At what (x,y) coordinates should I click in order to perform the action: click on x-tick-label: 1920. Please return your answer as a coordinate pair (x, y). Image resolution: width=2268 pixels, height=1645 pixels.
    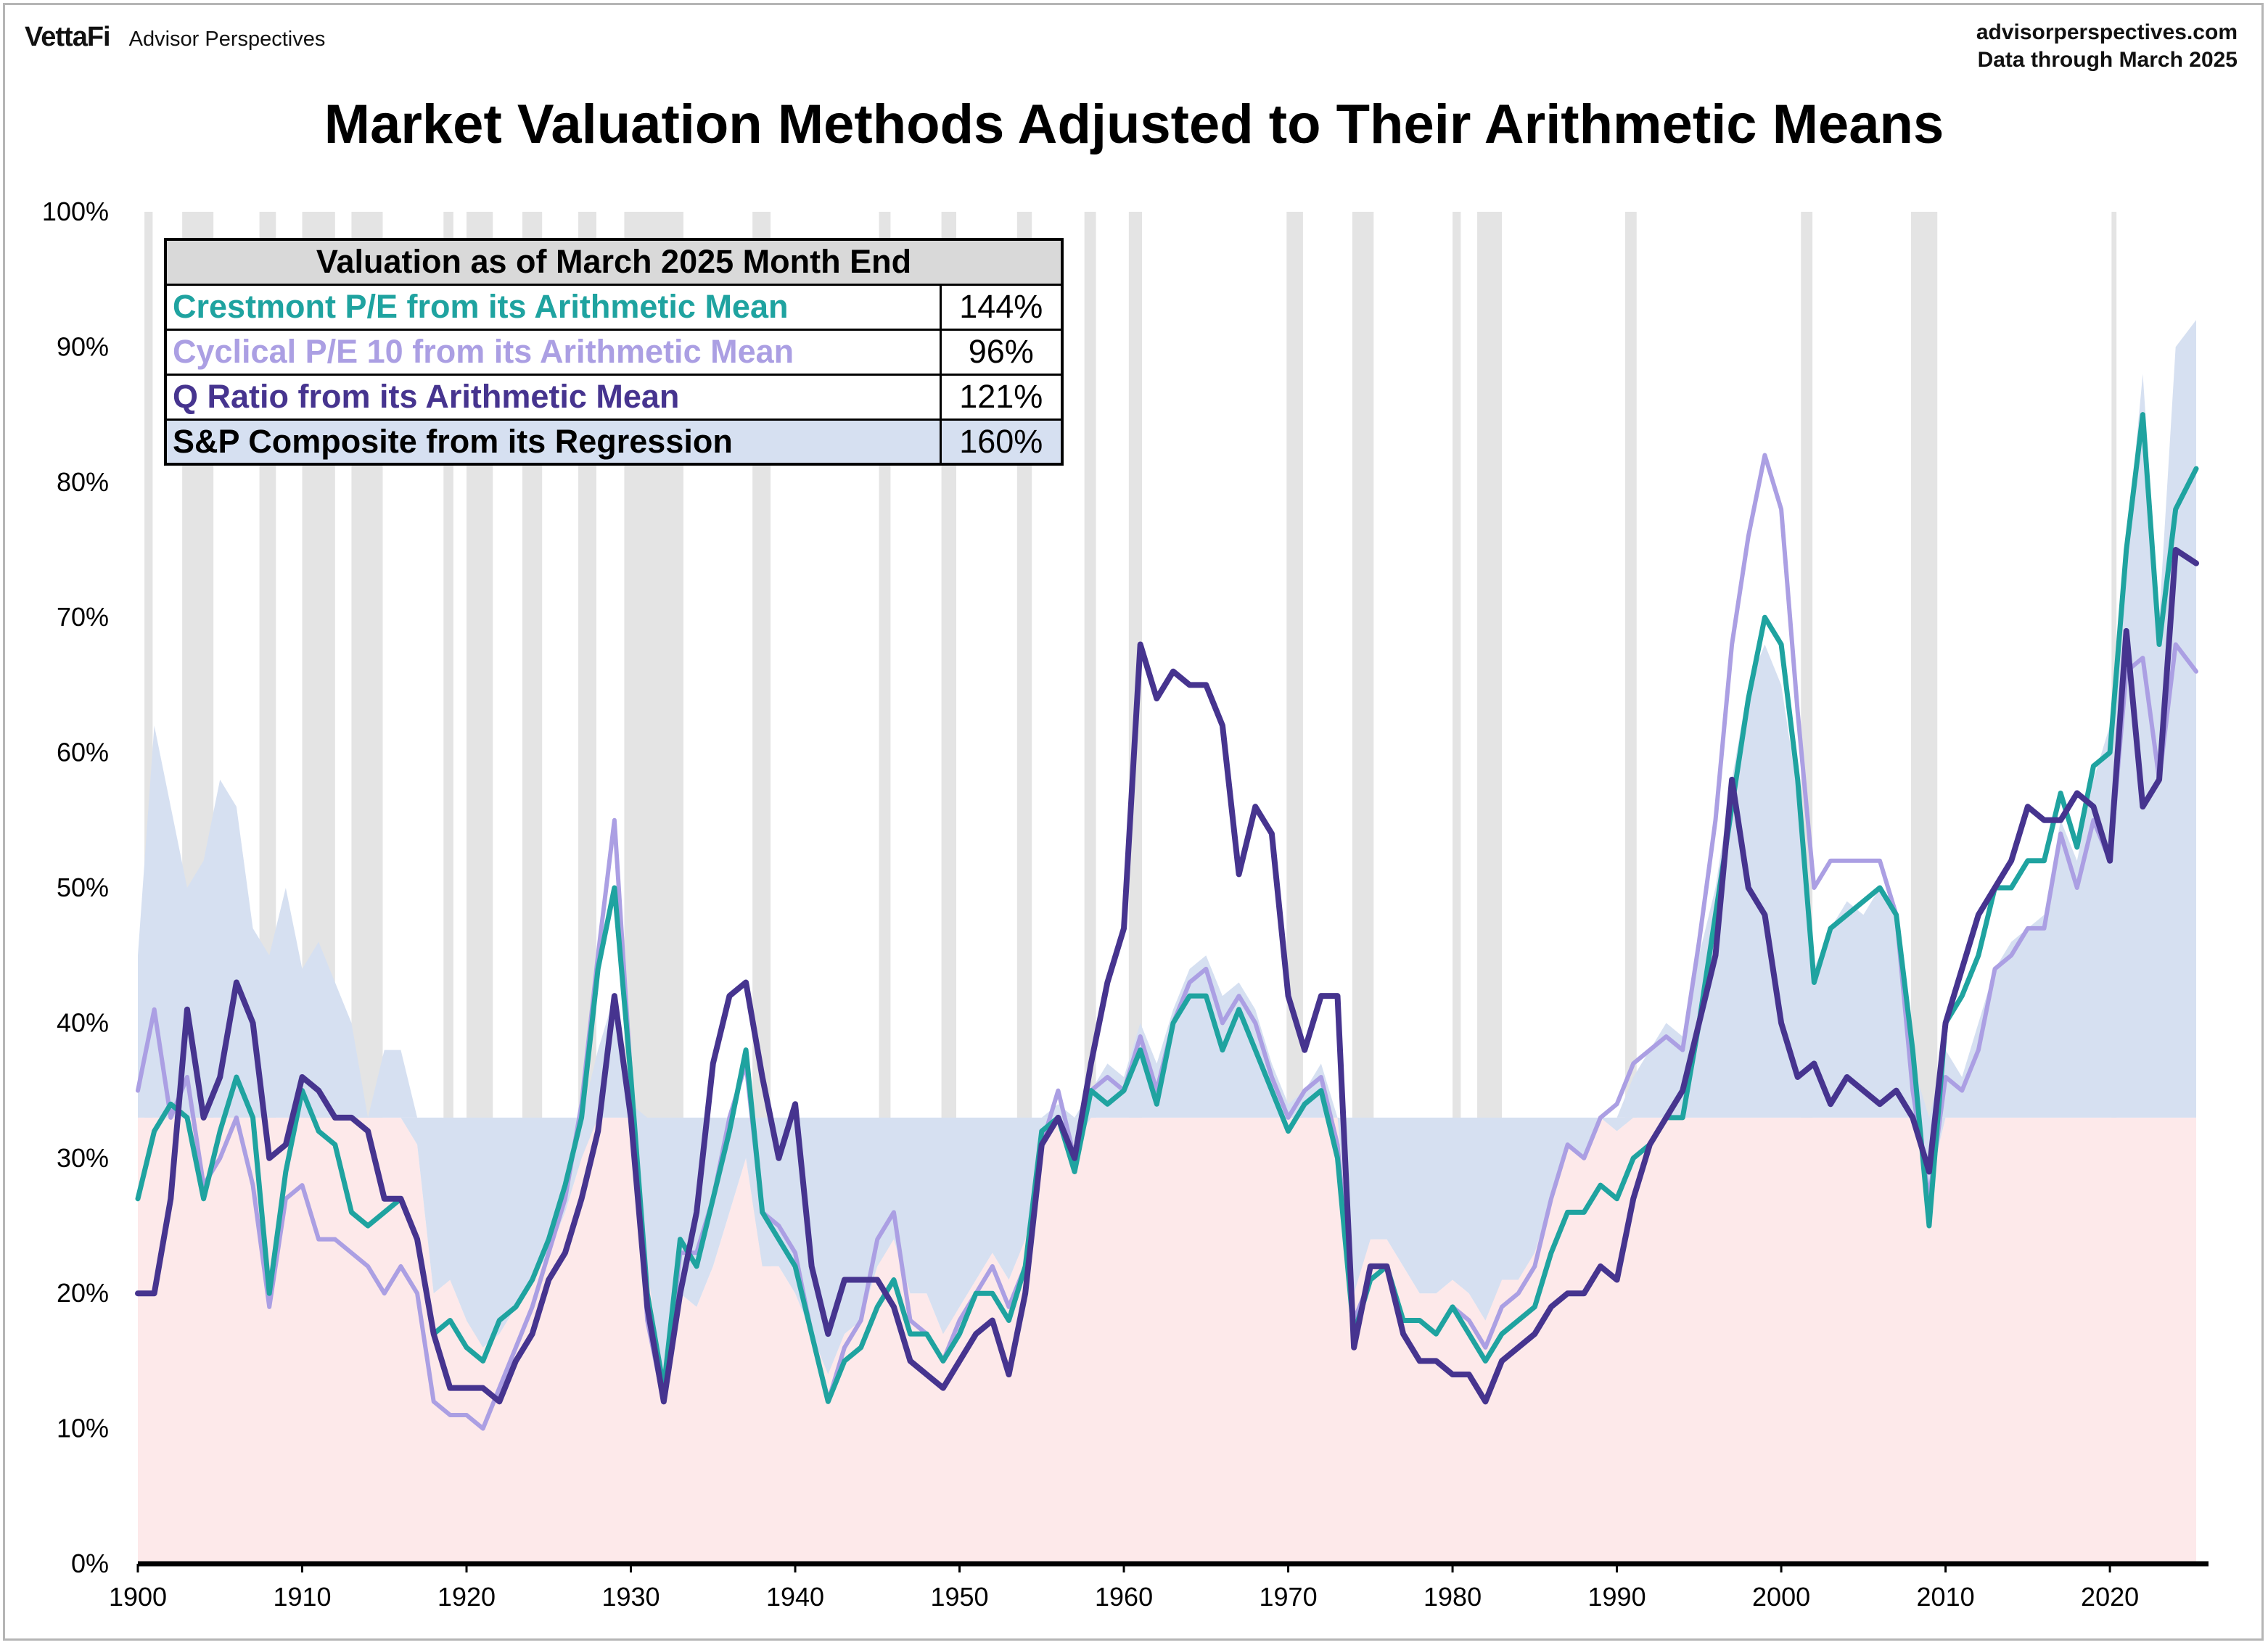
    Looking at the image, I should click on (467, 1597).